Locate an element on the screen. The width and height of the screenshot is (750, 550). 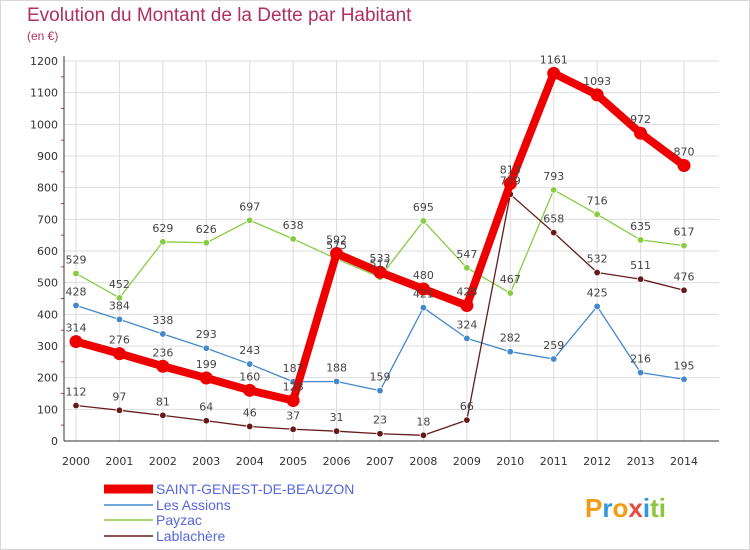
data-label: 638 is located at coordinates (293, 225).